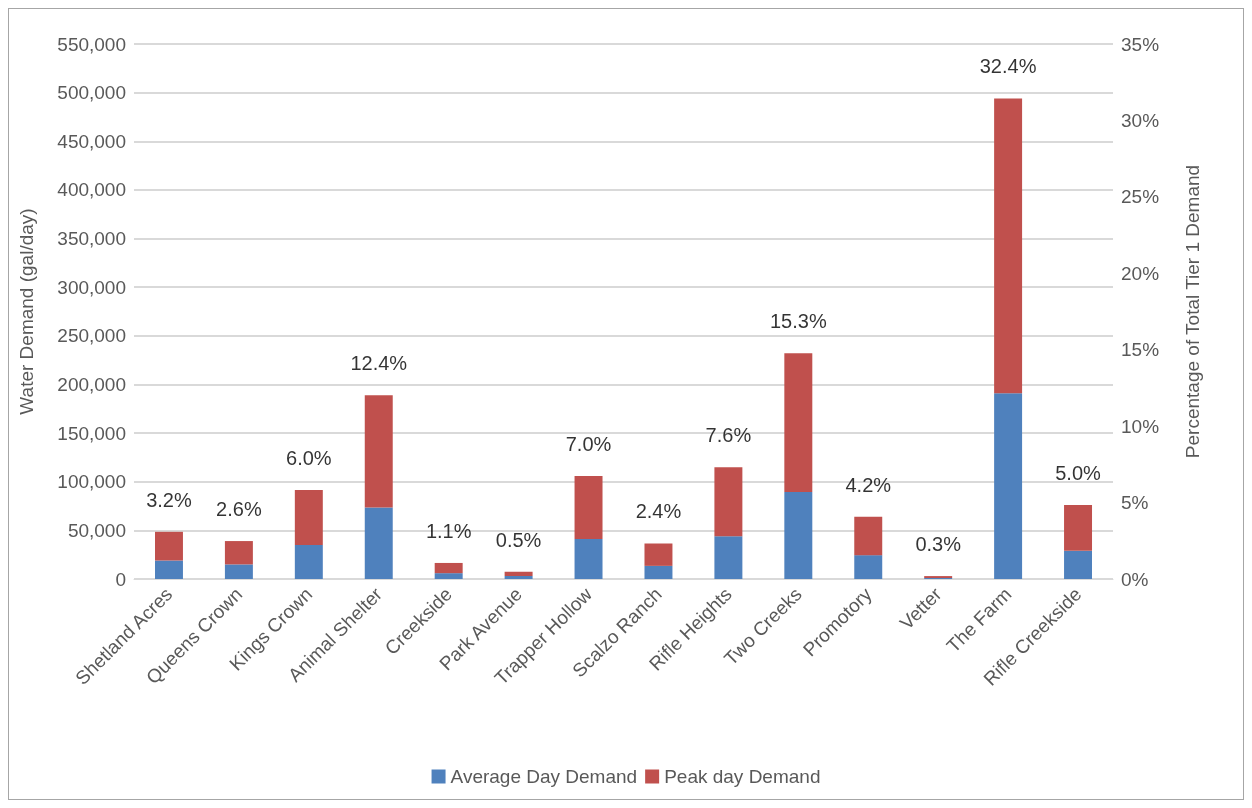 The image size is (1252, 808). What do you see at coordinates (1140, 197) in the screenshot?
I see `y2-tick-label: 25%` at bounding box center [1140, 197].